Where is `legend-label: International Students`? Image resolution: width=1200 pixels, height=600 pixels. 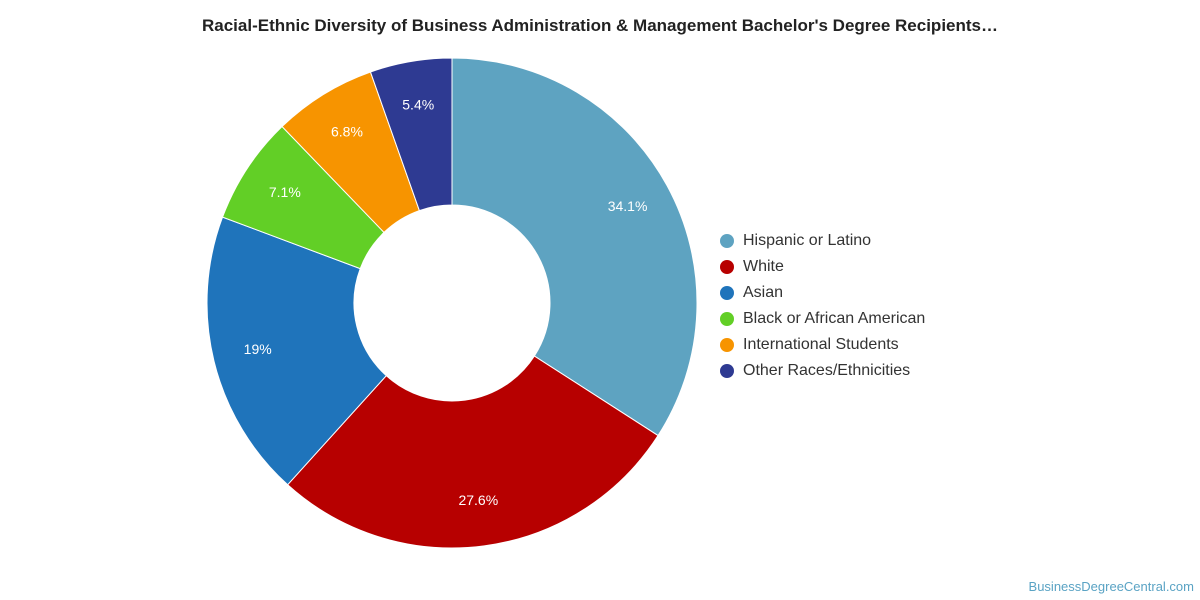
legend-label: International Students is located at coordinates (821, 344).